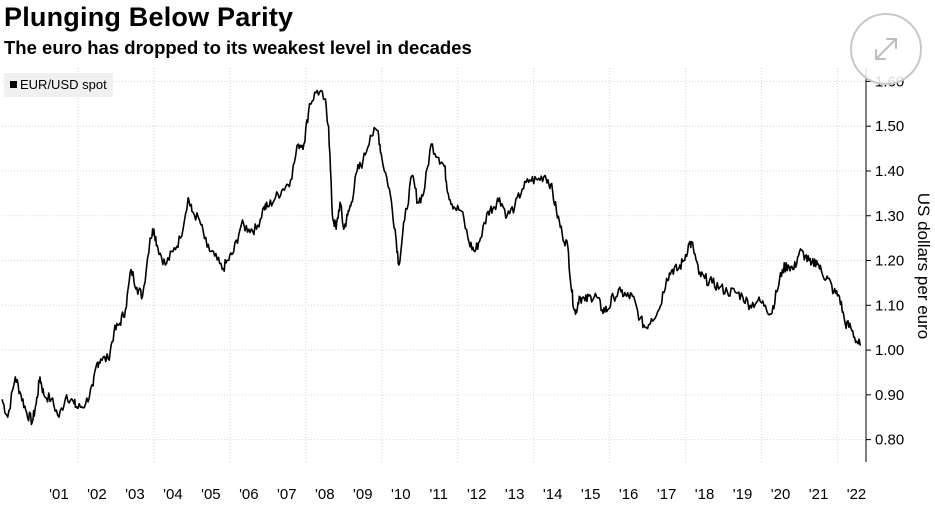 The height and width of the screenshot is (505, 935). Describe the element at coordinates (889, 305) in the screenshot. I see `y-tick-label: 1.10` at that location.